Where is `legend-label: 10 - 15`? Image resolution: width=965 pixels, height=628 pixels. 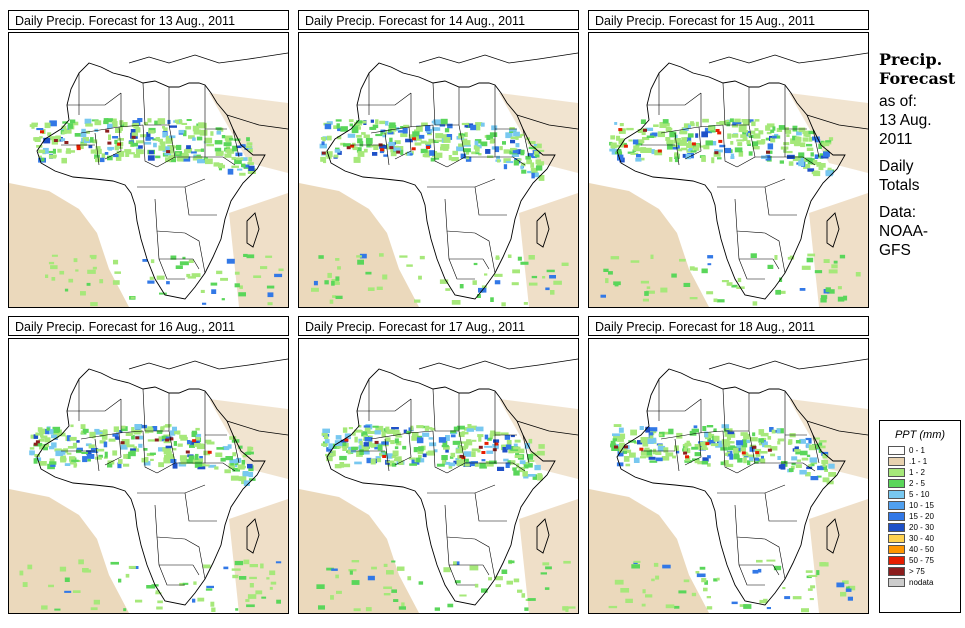 legend-label: 10 - 15 is located at coordinates (921, 505).